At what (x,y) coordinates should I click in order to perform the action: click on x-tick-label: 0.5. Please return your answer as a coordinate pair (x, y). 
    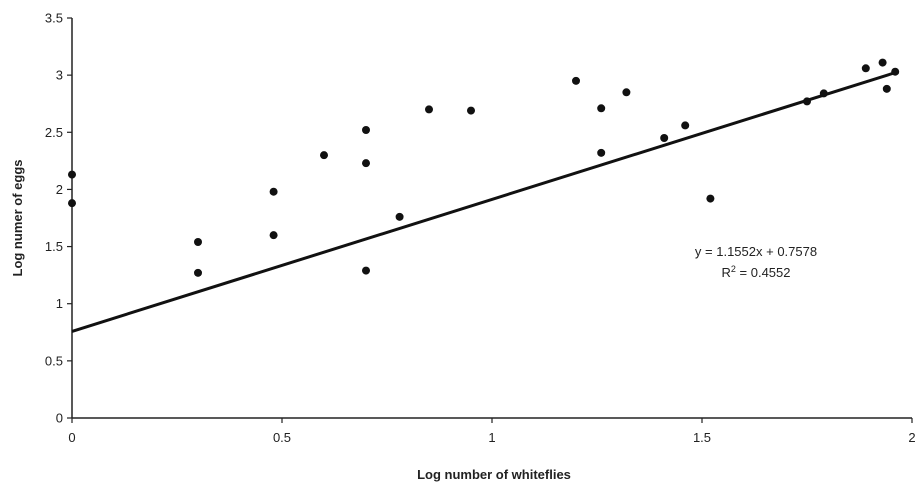
    Looking at the image, I should click on (282, 437).